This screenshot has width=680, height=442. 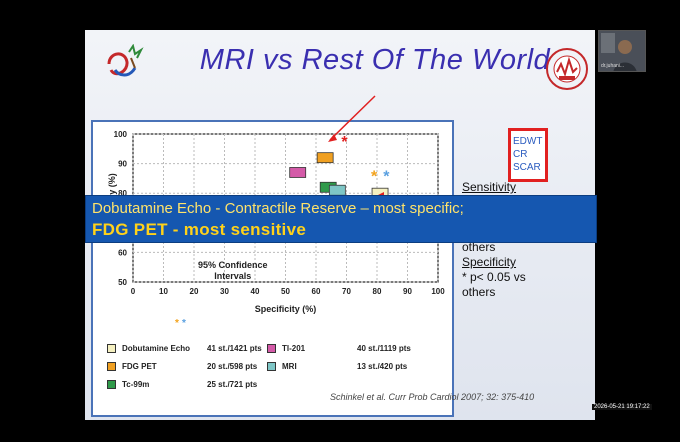 I want to click on x-tick-label: 40, so click(x=255, y=291).